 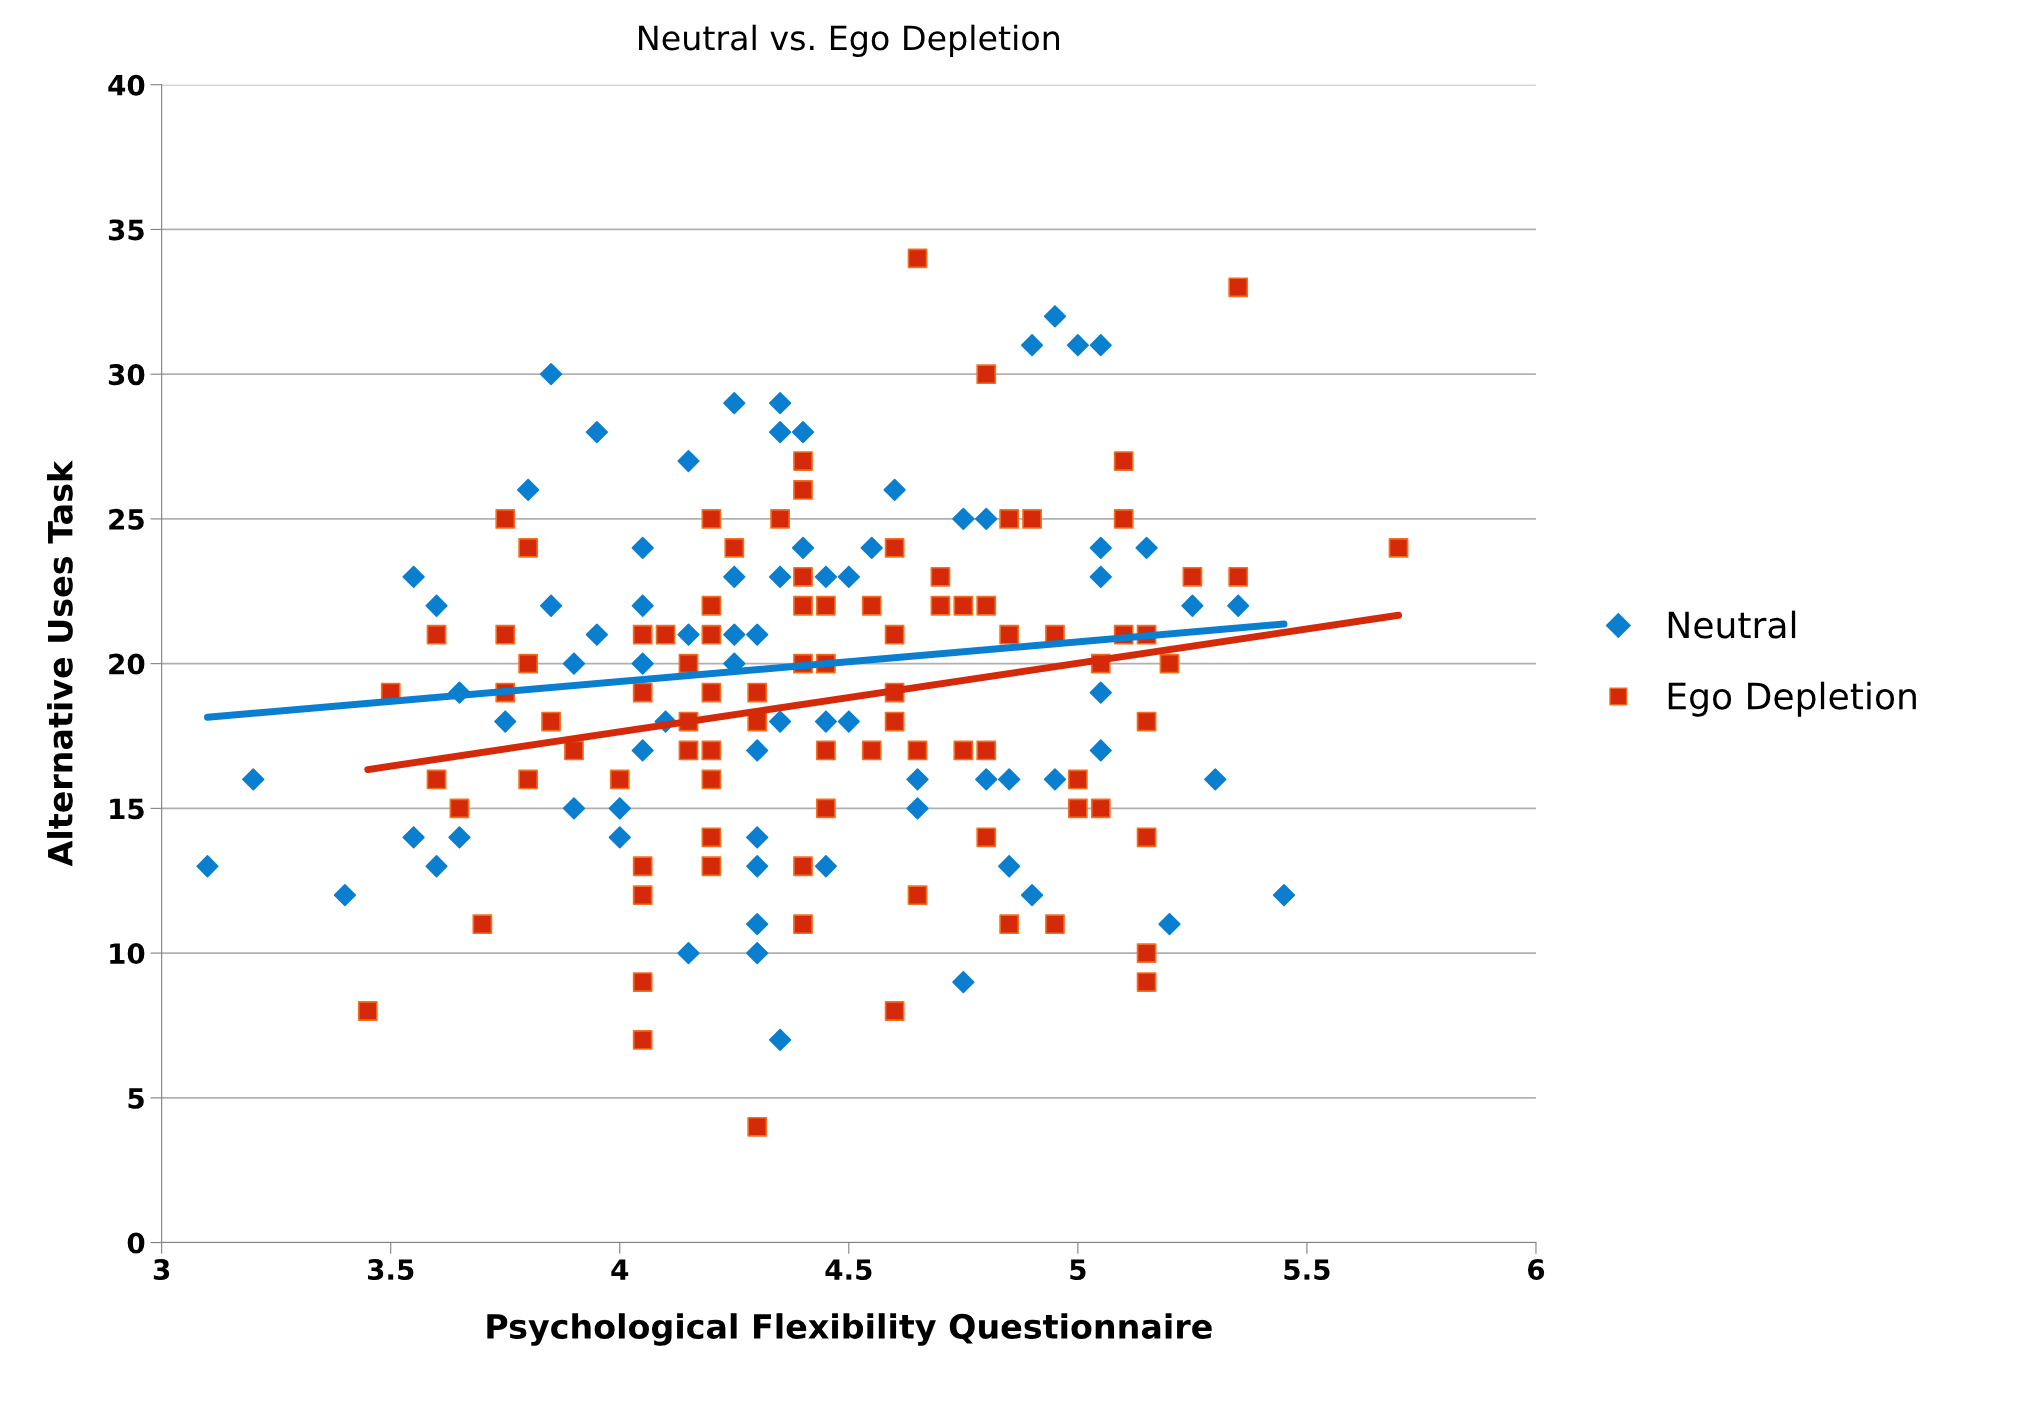 I want to click on x-tick-label: 4, so click(x=620, y=1269).